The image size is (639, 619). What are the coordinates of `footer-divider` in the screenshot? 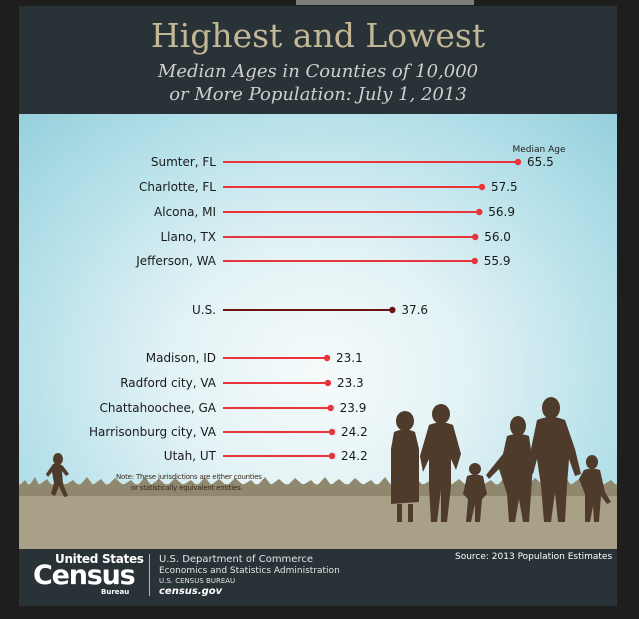 It's located at (149, 575).